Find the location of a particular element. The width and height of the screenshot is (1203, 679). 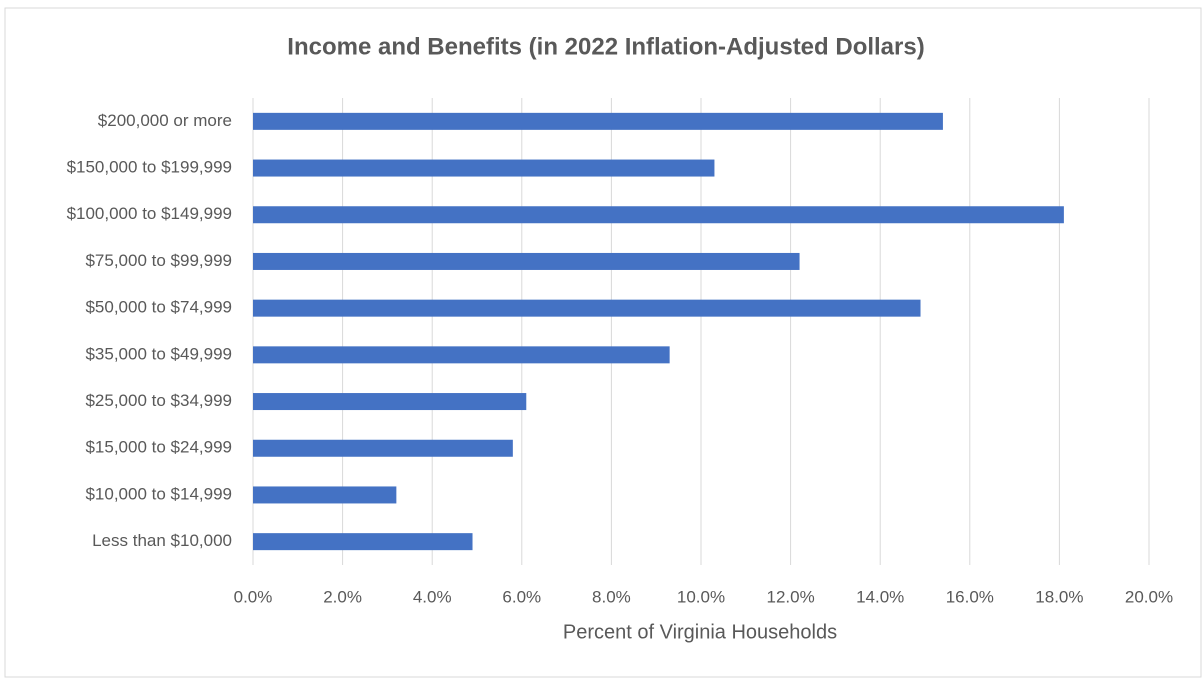

y-tick-label: $50,000 to $74,999 is located at coordinates (158, 307).